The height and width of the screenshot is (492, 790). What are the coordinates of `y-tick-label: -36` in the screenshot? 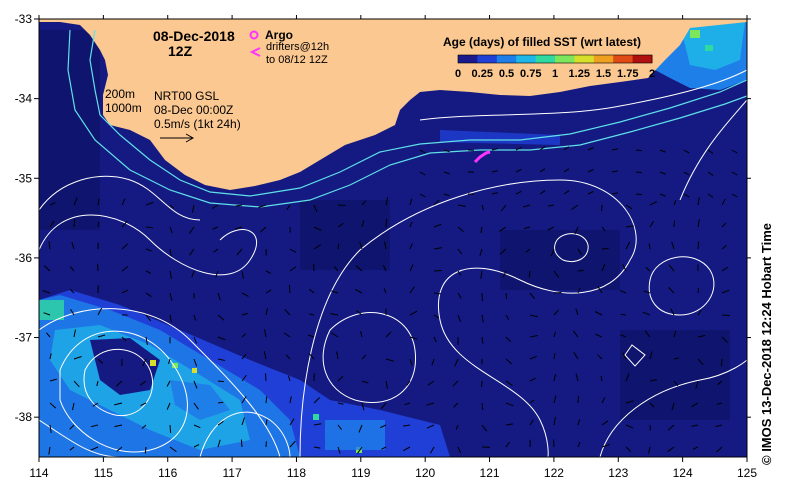 It's located at (24, 258).